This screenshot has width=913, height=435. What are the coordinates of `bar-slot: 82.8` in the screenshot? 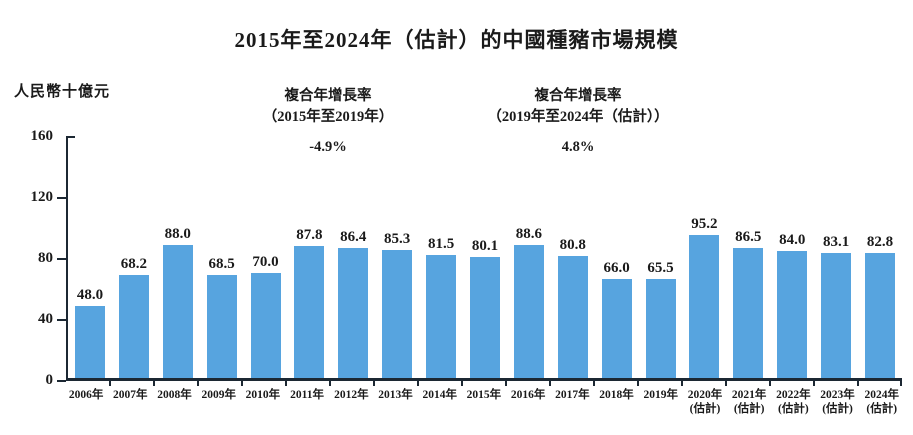 It's located at (880, 257).